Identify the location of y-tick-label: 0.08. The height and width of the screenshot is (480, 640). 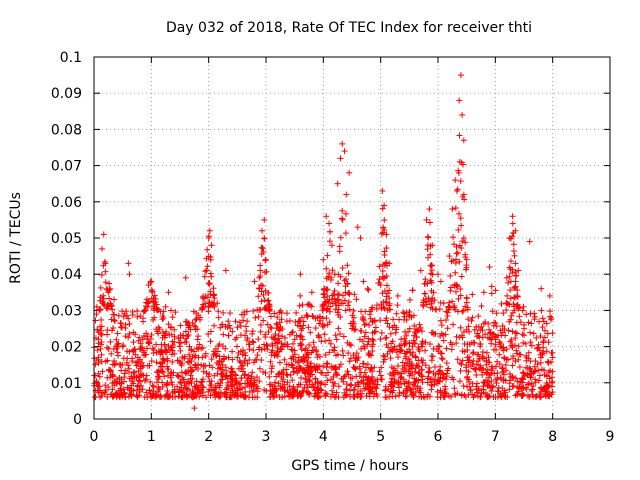
(66, 130).